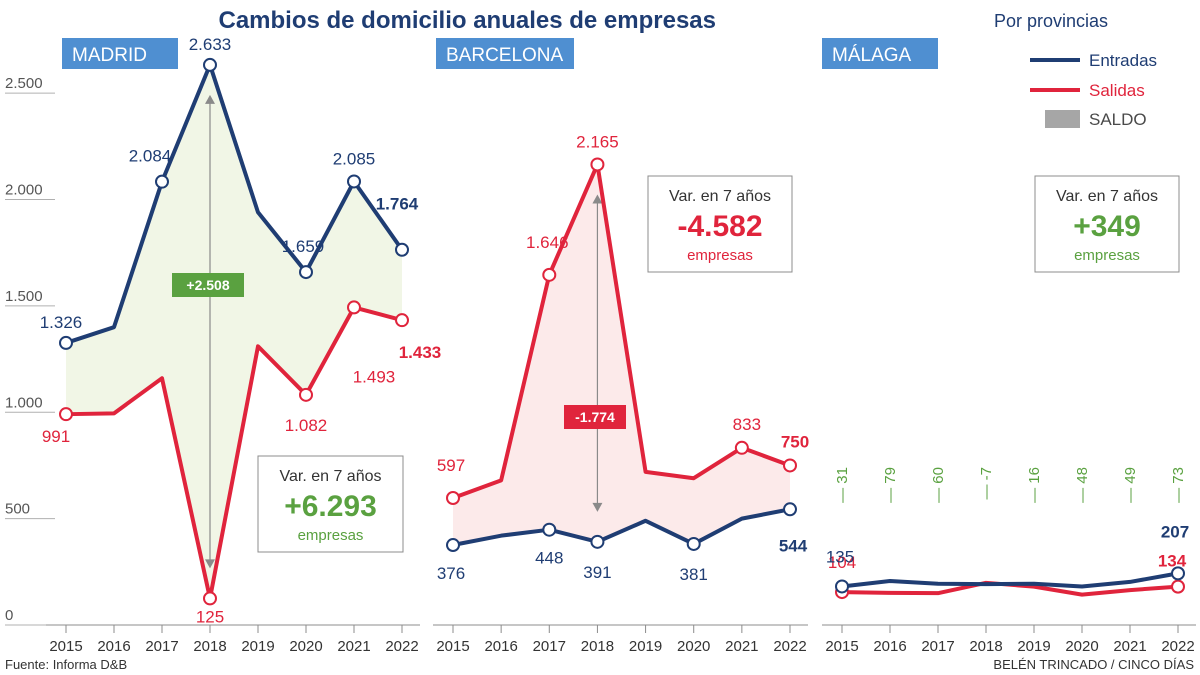 Image resolution: width=1200 pixels, height=675 pixels. I want to click on data-label: 391, so click(597, 572).